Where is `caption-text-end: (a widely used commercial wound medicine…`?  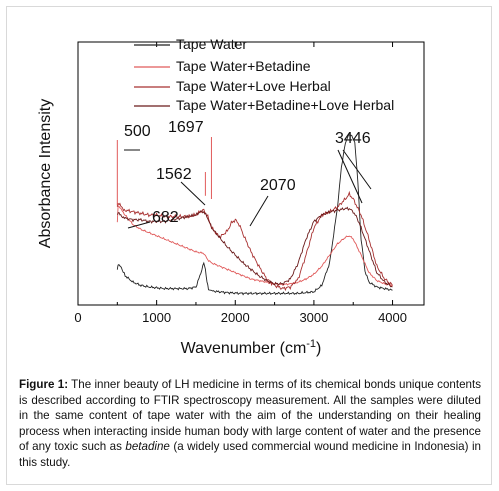
caption-text-end: (a widely used commercial wound medicine… is located at coordinates (250, 454).